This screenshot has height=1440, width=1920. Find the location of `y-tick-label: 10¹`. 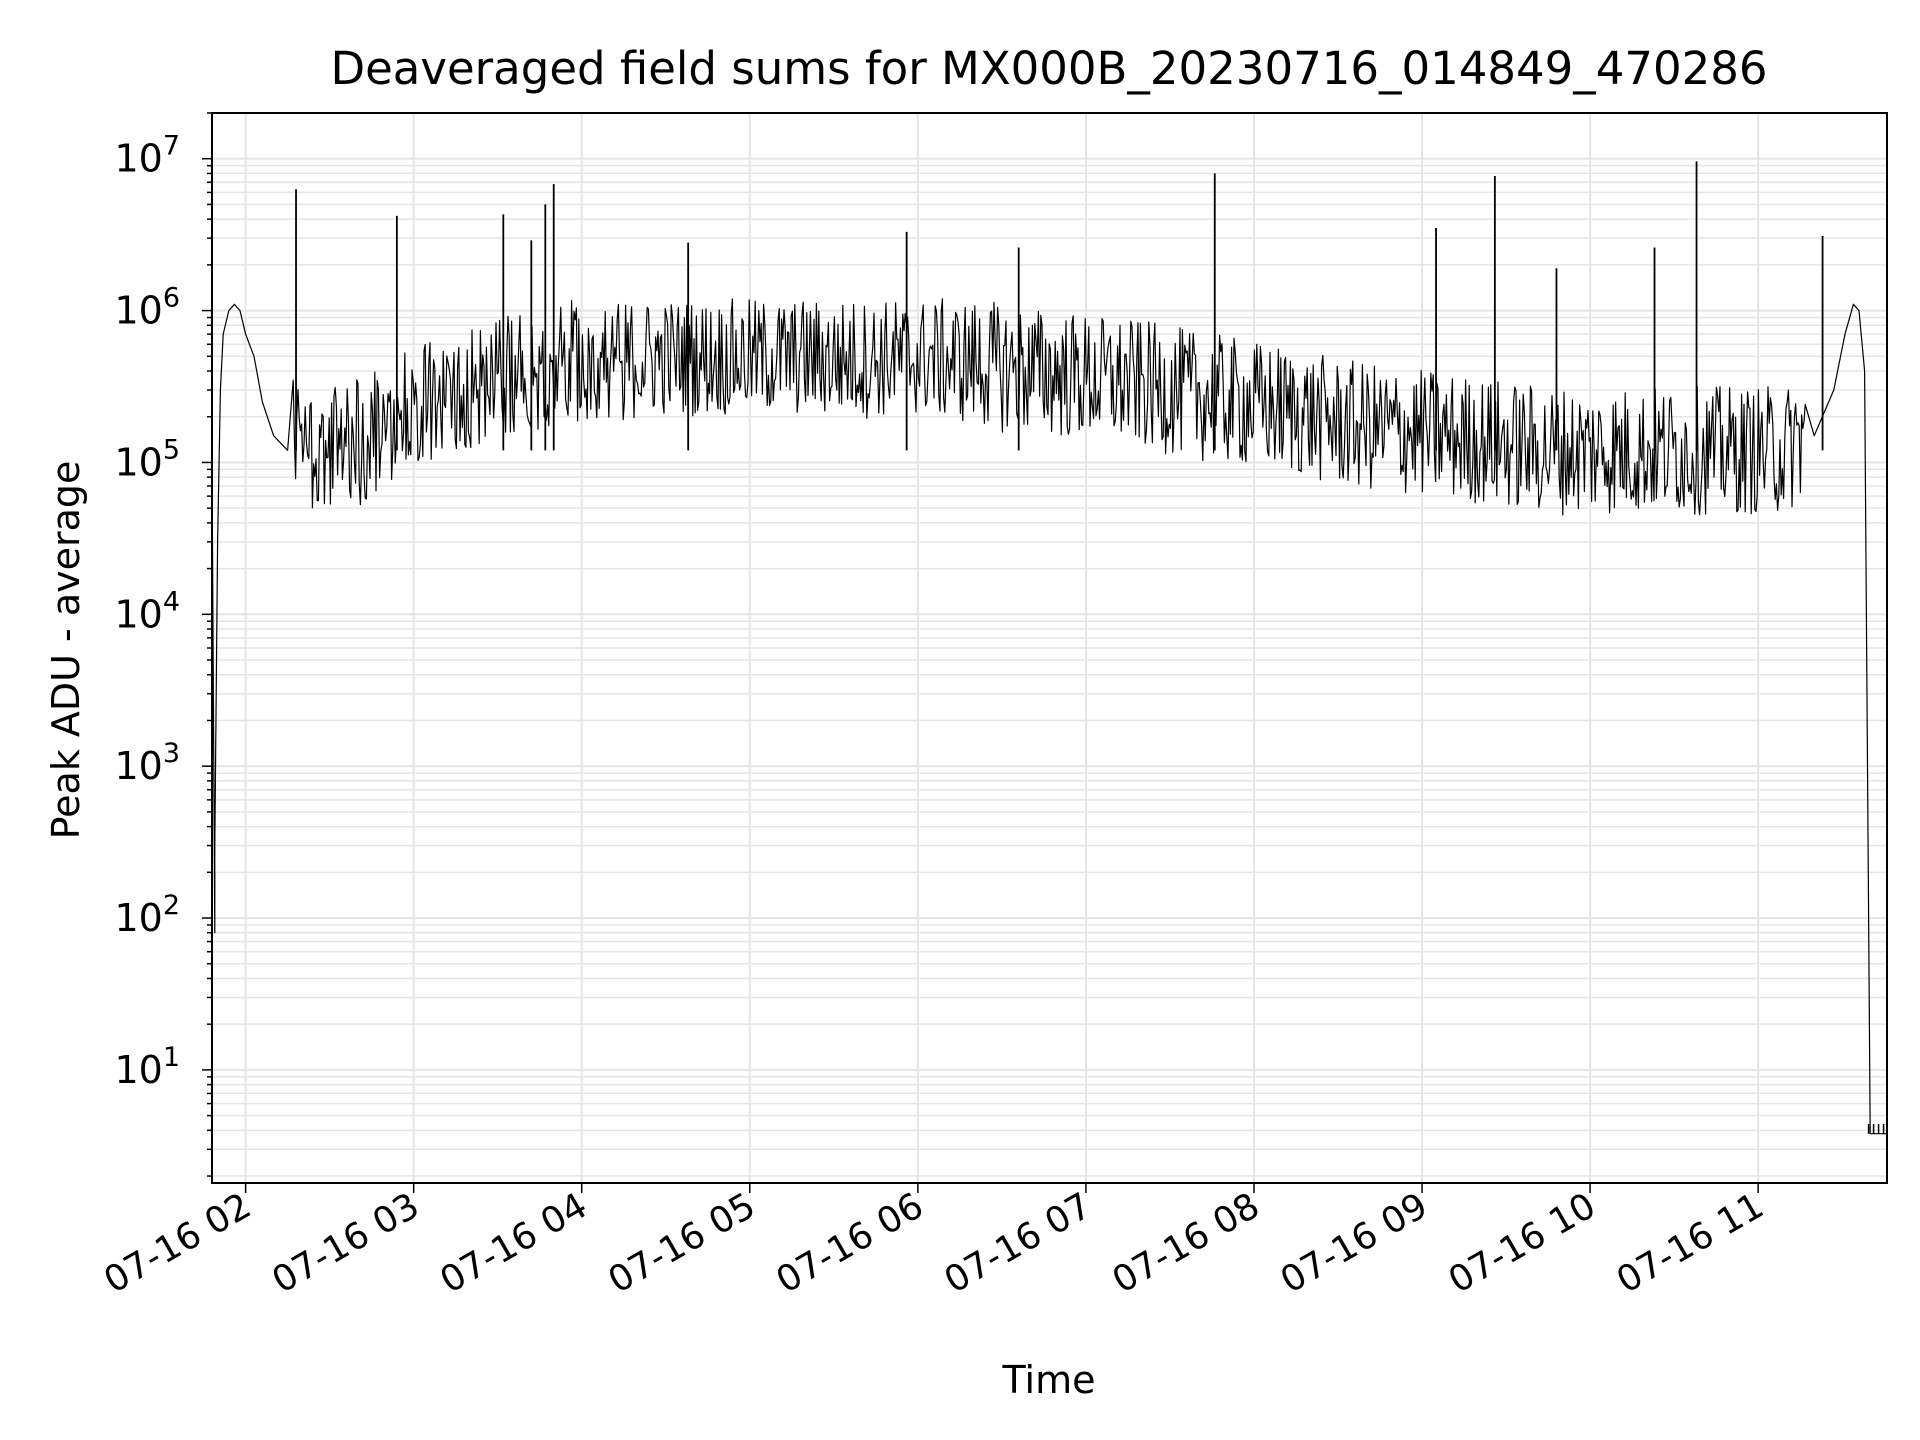

y-tick-label: 10¹ is located at coordinates (147, 1067).